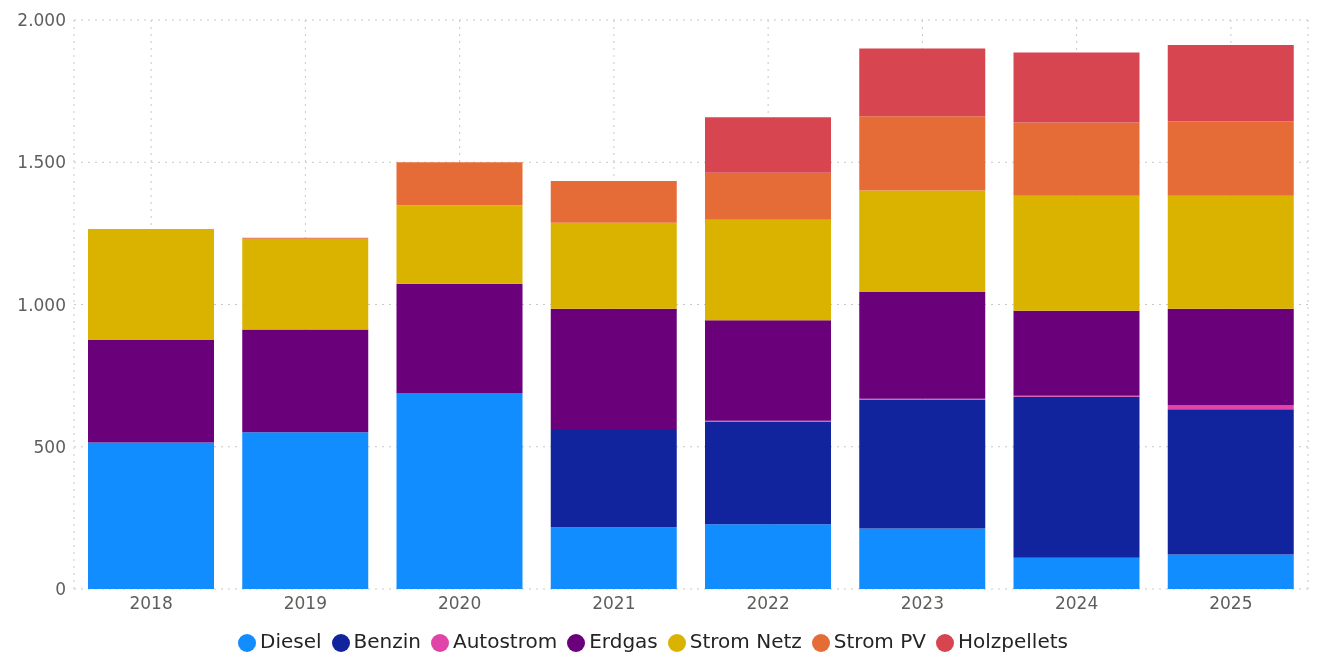 This screenshot has width=1323, height=665. Describe the element at coordinates (49, 446) in the screenshot. I see `y-tick-label: 500` at that location.